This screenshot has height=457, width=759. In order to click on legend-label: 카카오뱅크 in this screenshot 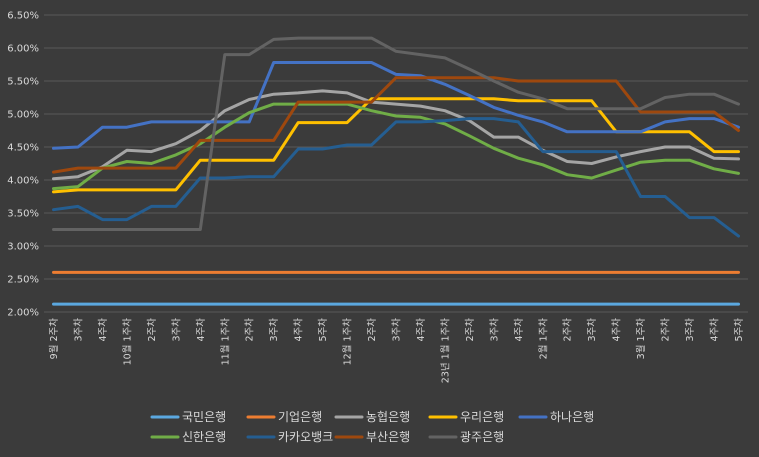, I will do `click(305, 437)`.